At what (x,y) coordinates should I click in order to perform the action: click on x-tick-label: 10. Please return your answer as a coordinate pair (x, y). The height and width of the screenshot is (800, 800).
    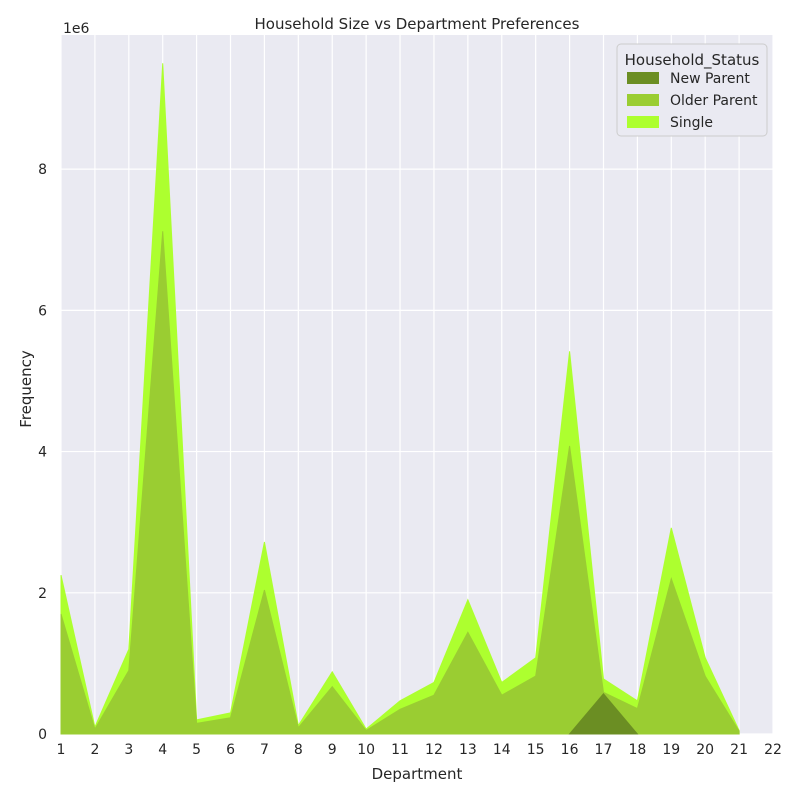
    Looking at the image, I should click on (366, 750).